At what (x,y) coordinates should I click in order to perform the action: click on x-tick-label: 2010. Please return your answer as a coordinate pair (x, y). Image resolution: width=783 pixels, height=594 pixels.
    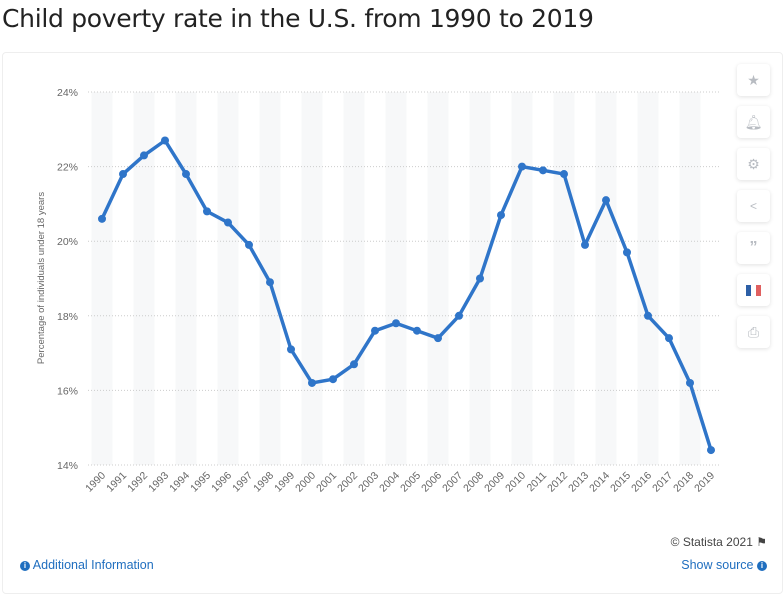
    Looking at the image, I should click on (515, 482).